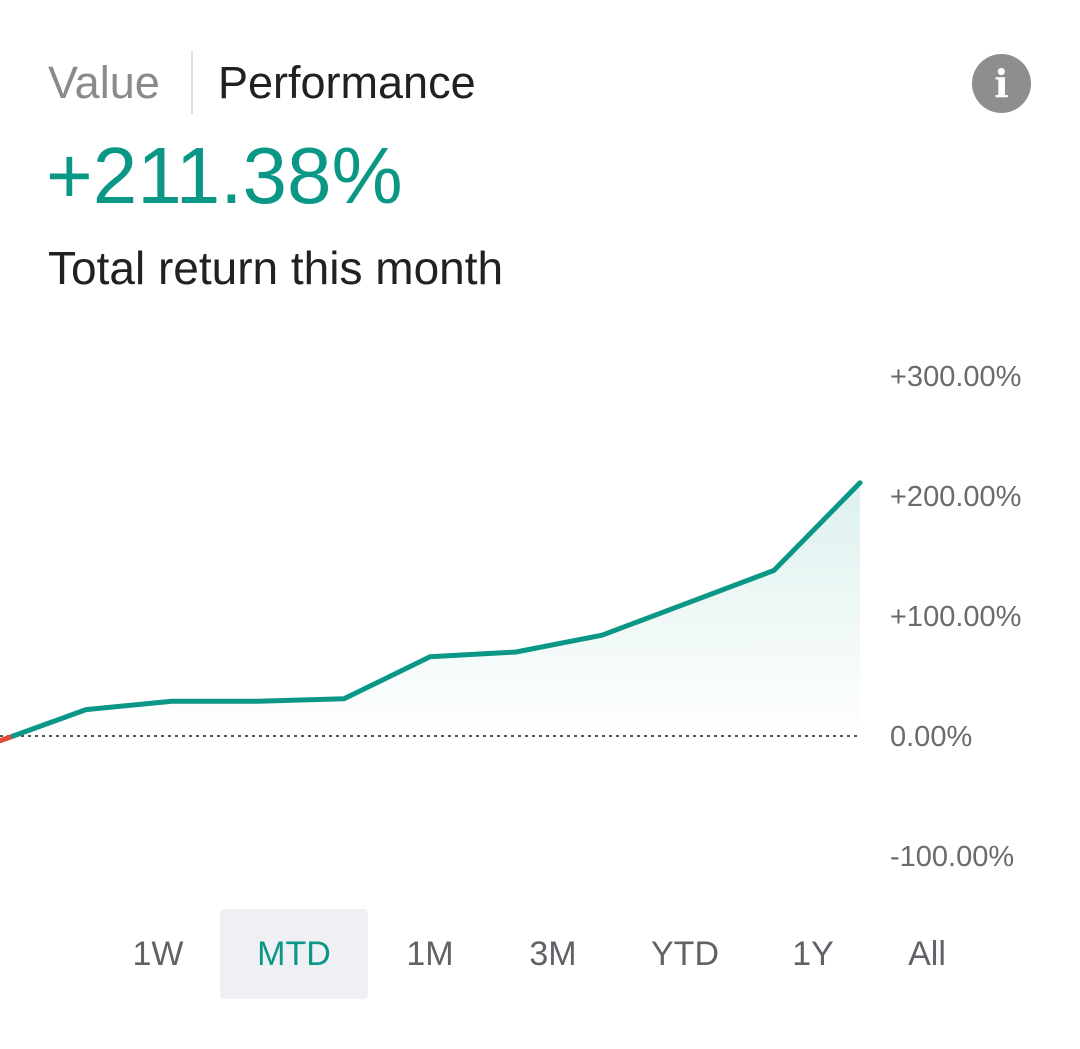 This screenshot has width=1080, height=1049. What do you see at coordinates (347, 82) in the screenshot?
I see `tab-performance: Performance` at bounding box center [347, 82].